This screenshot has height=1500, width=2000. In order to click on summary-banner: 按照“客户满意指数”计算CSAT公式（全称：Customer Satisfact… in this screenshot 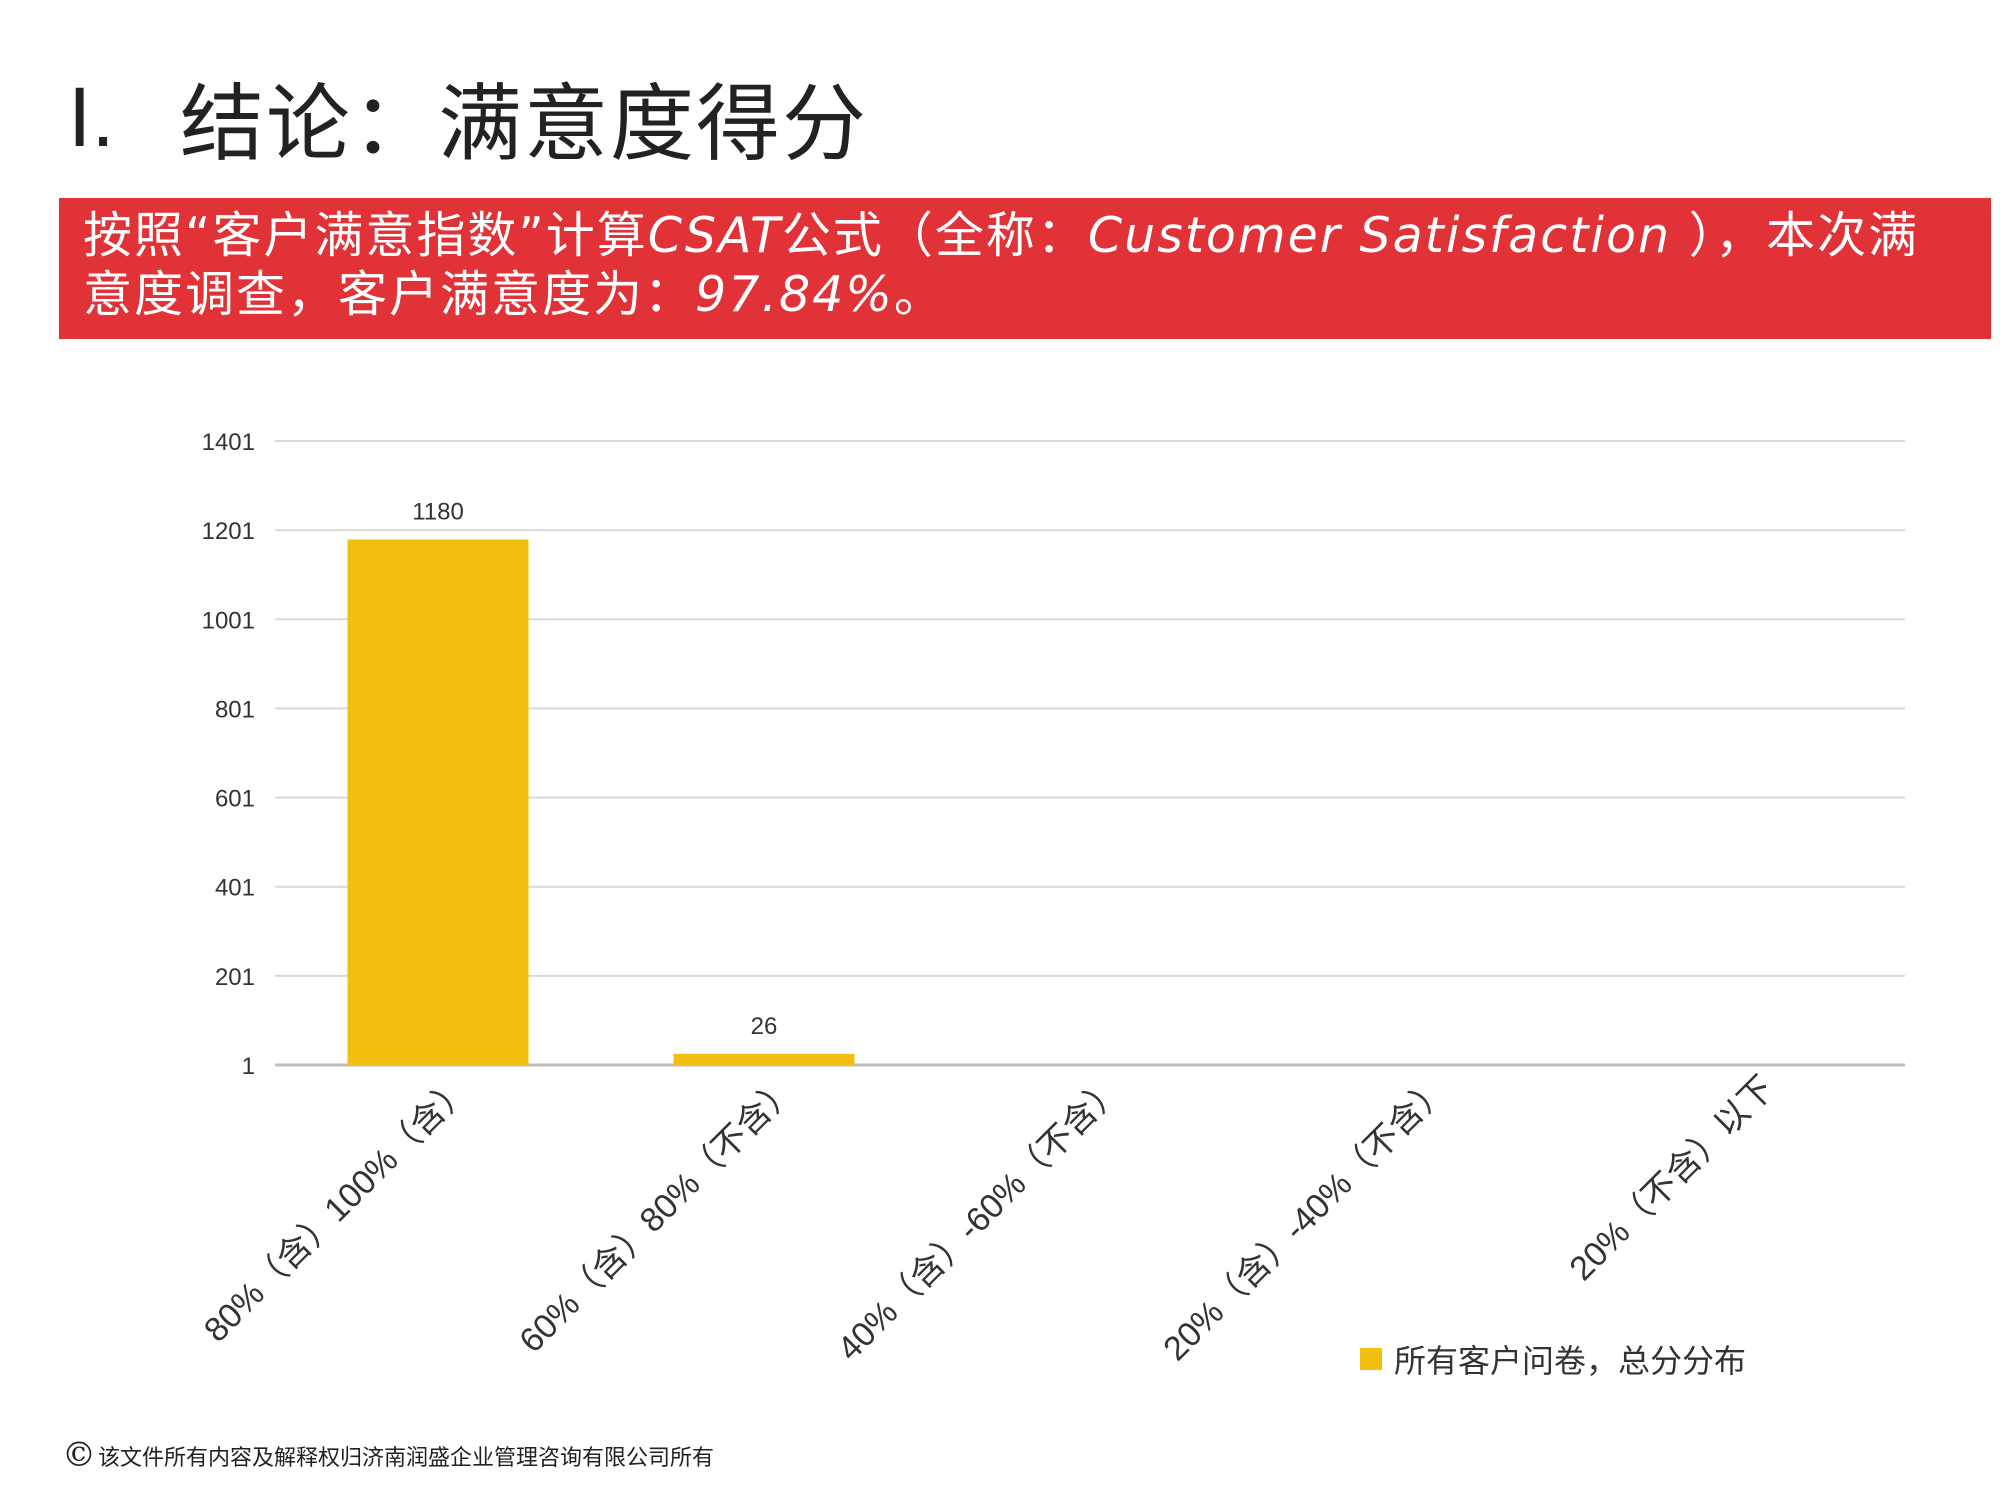, I will do `click(1025, 268)`.